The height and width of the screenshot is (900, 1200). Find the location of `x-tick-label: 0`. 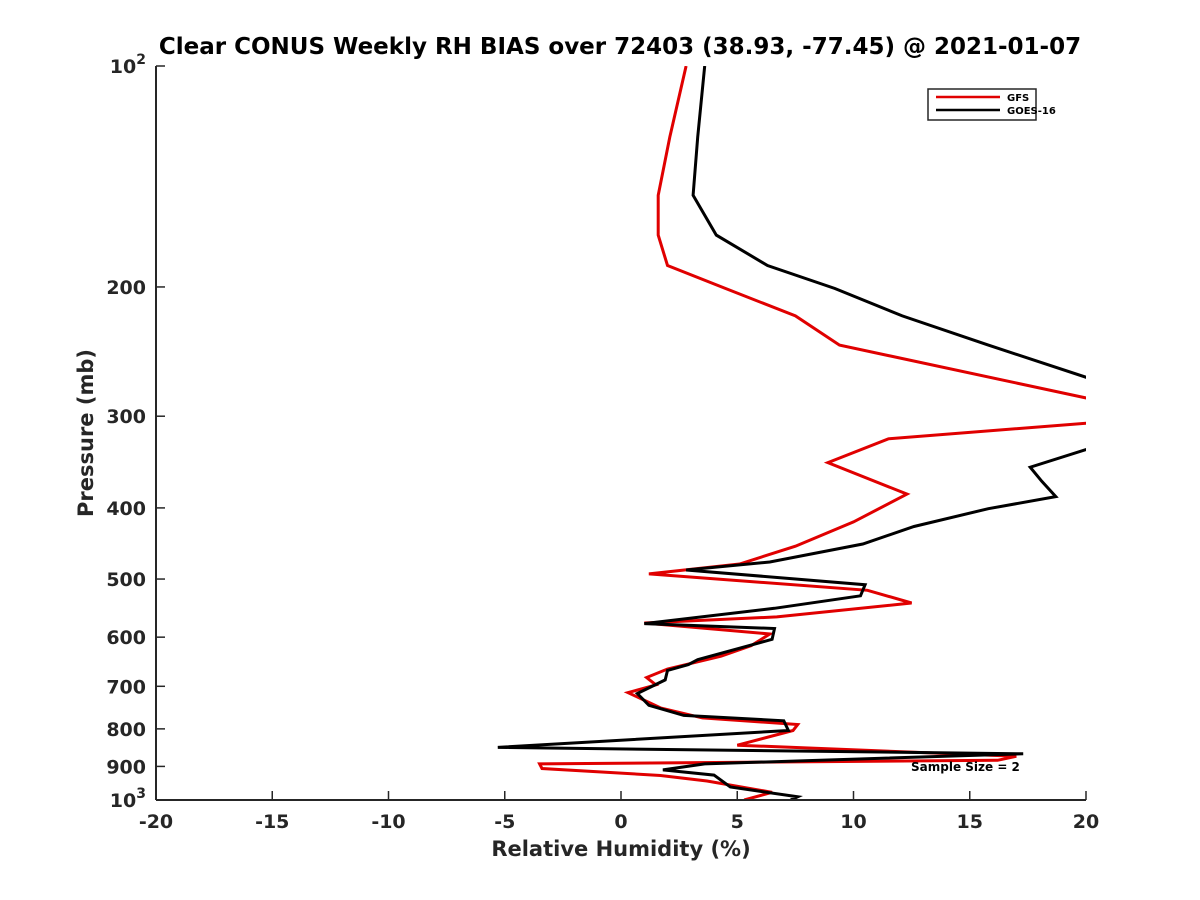

x-tick-label: 0 is located at coordinates (620, 822).